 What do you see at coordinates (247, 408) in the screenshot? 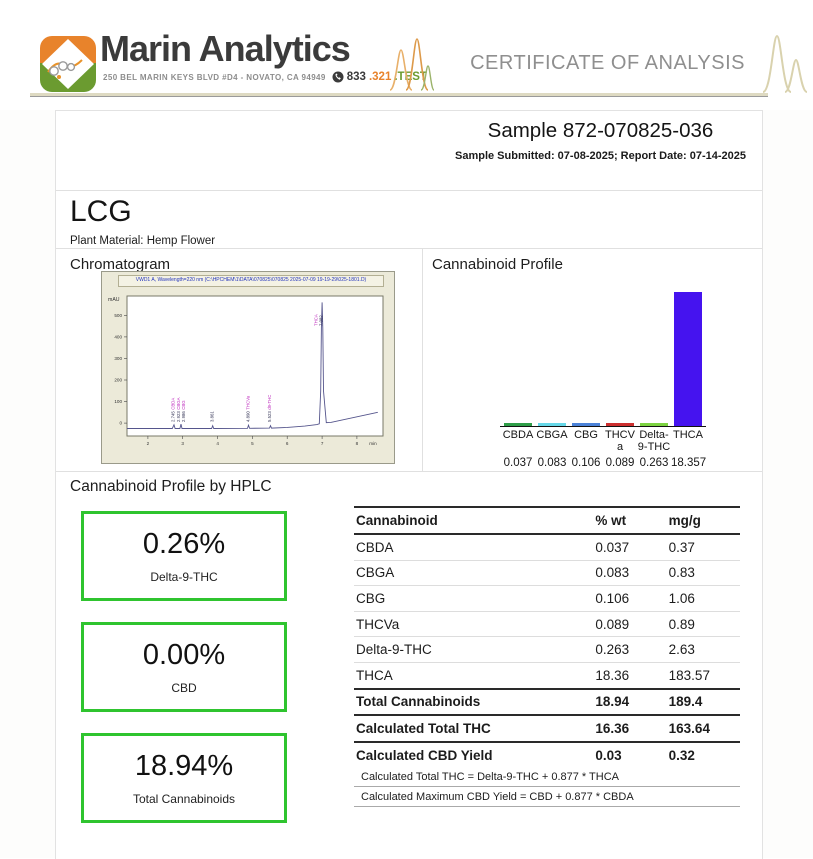
I see `svg-text: 4.890THCVa` at bounding box center [247, 408].